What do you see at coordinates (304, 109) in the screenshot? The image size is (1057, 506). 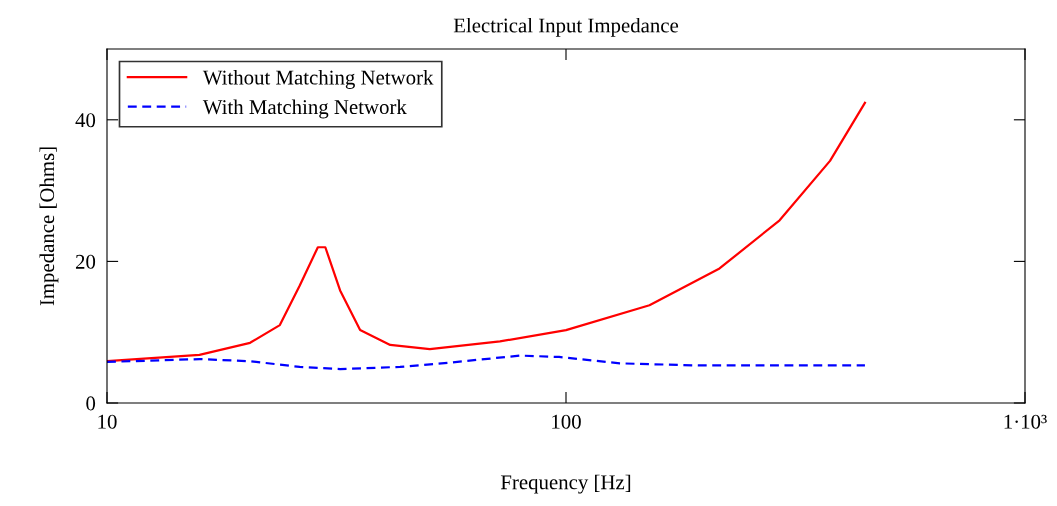 I see `legend-label: With Matching Network` at bounding box center [304, 109].